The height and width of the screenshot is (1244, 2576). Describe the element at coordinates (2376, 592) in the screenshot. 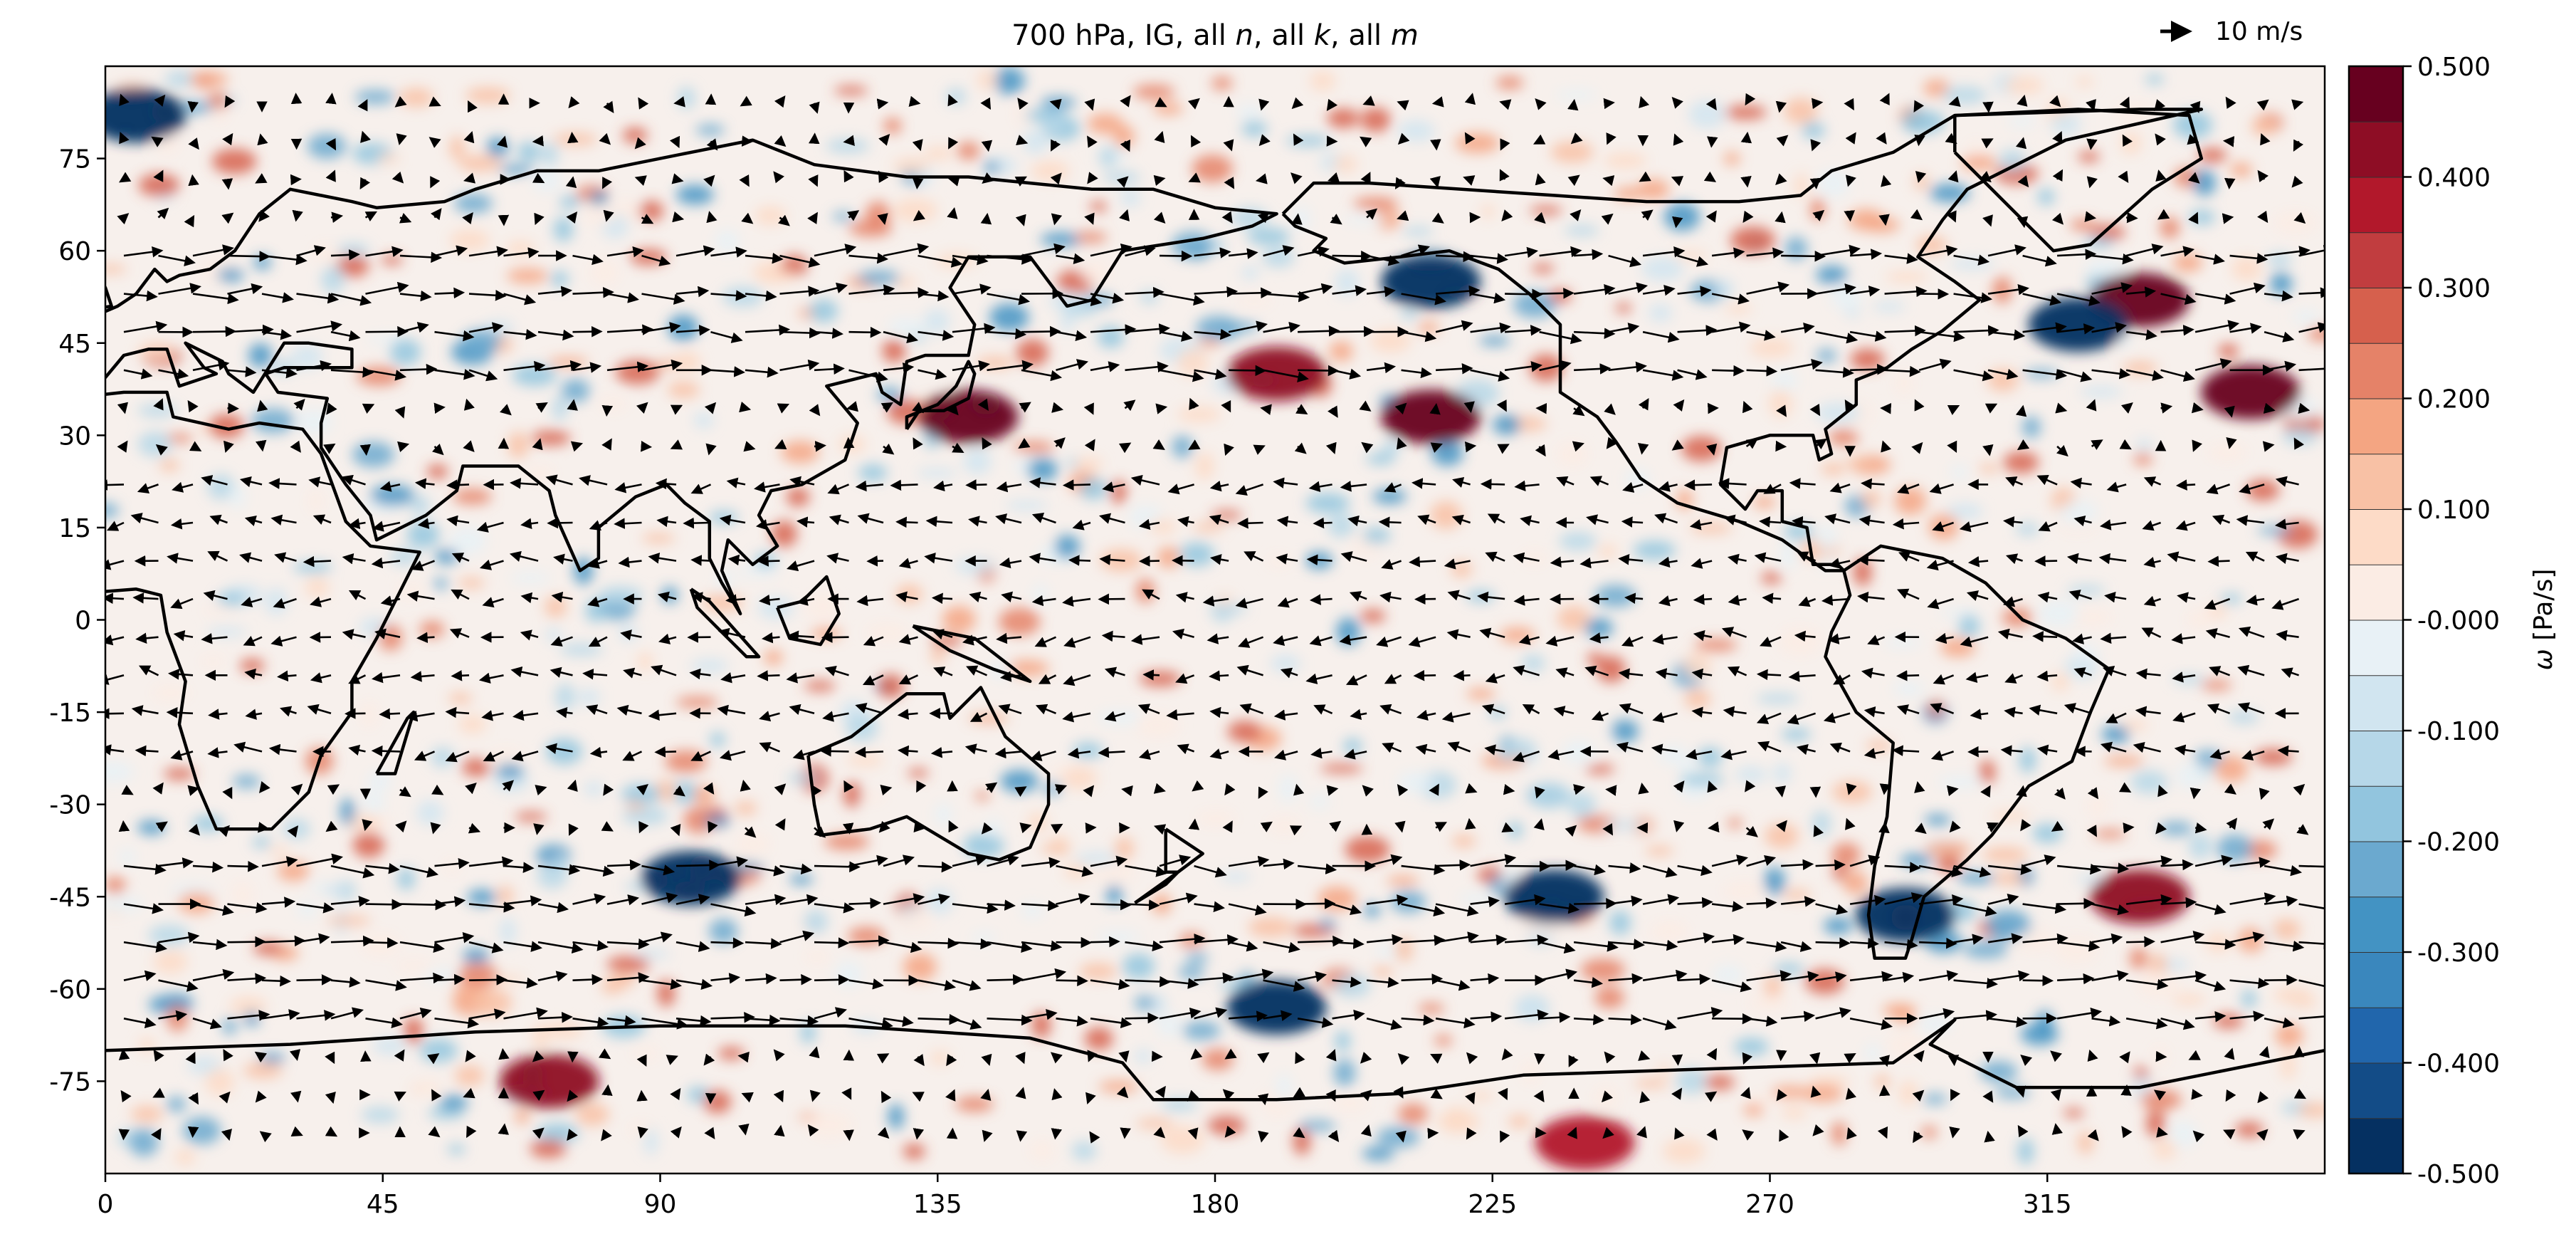

I see `colorbar-segment` at that location.